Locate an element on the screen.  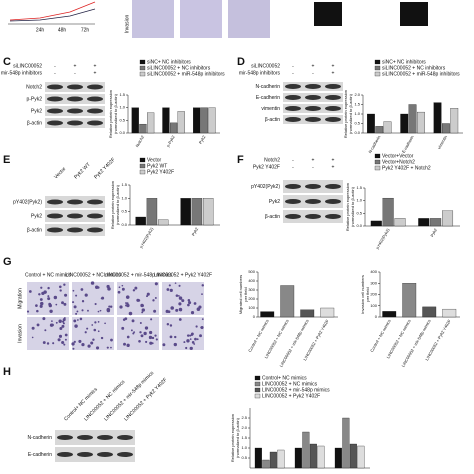
blot-label: E-cadherin is located at coordinates (40, 455).